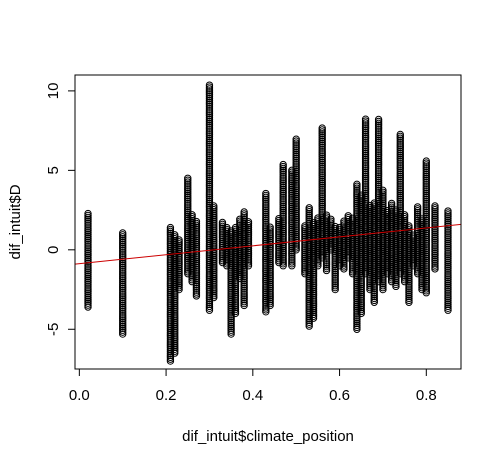  Describe the element at coordinates (60, 209) in the screenshot. I see `y-axis: -5 0 5 10` at that location.